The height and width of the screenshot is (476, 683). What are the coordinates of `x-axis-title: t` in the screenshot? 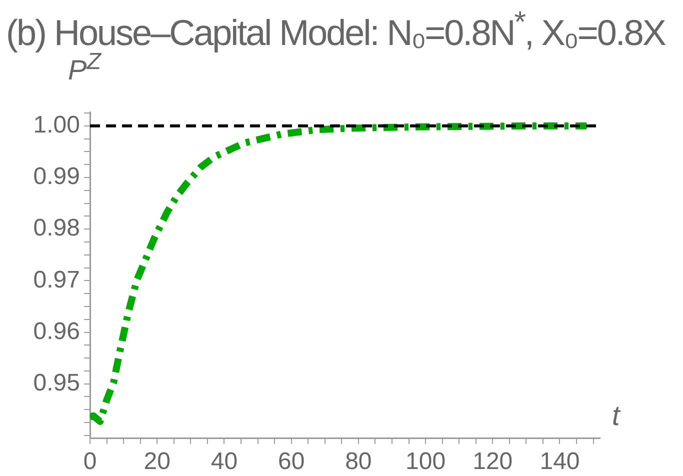 It's located at (616, 416).